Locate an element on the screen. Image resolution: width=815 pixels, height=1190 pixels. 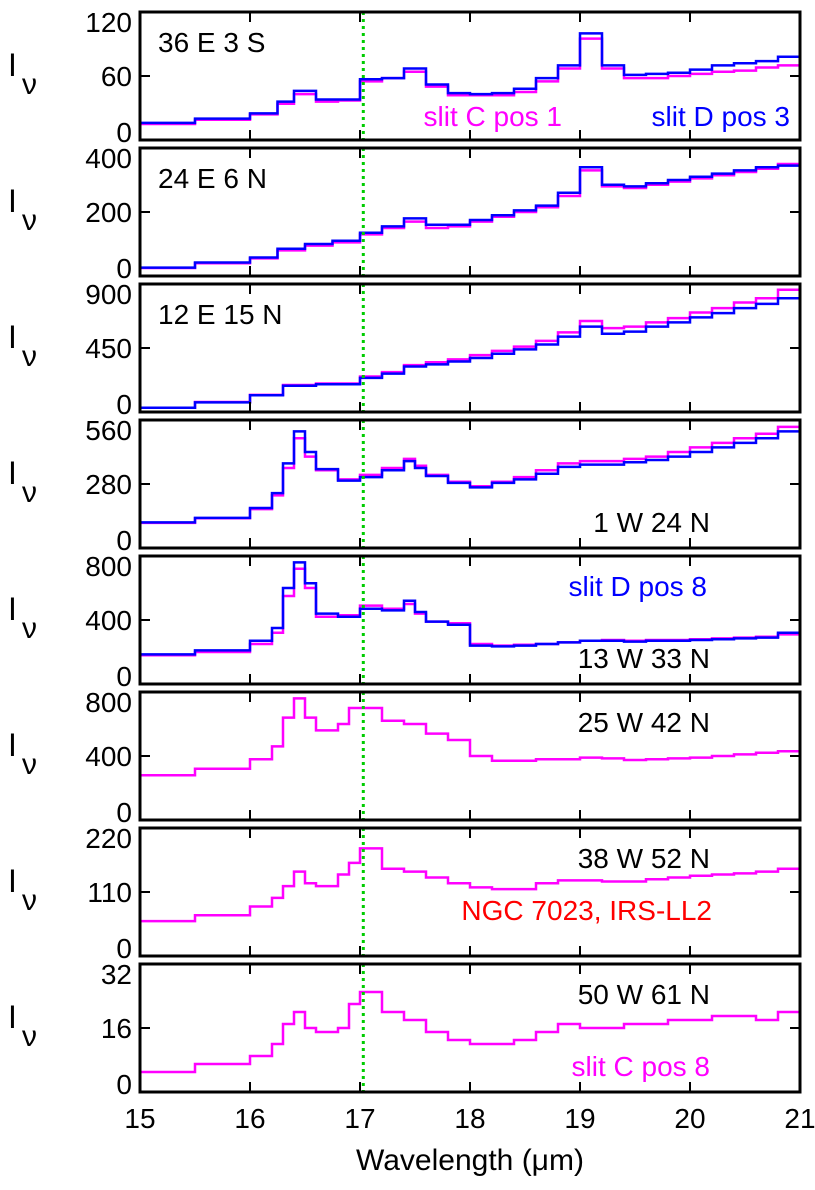
panel-6: 0 400 800 Iν 25 W 42 N is located at coordinates (405, 757).